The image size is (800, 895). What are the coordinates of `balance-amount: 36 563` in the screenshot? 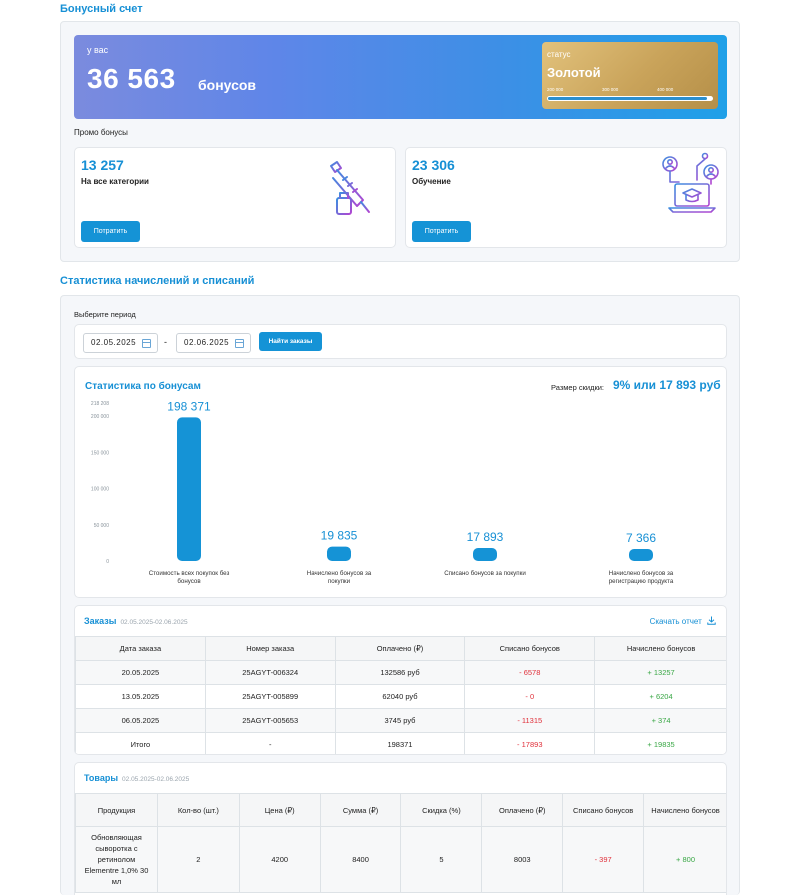 It's located at (131, 78).